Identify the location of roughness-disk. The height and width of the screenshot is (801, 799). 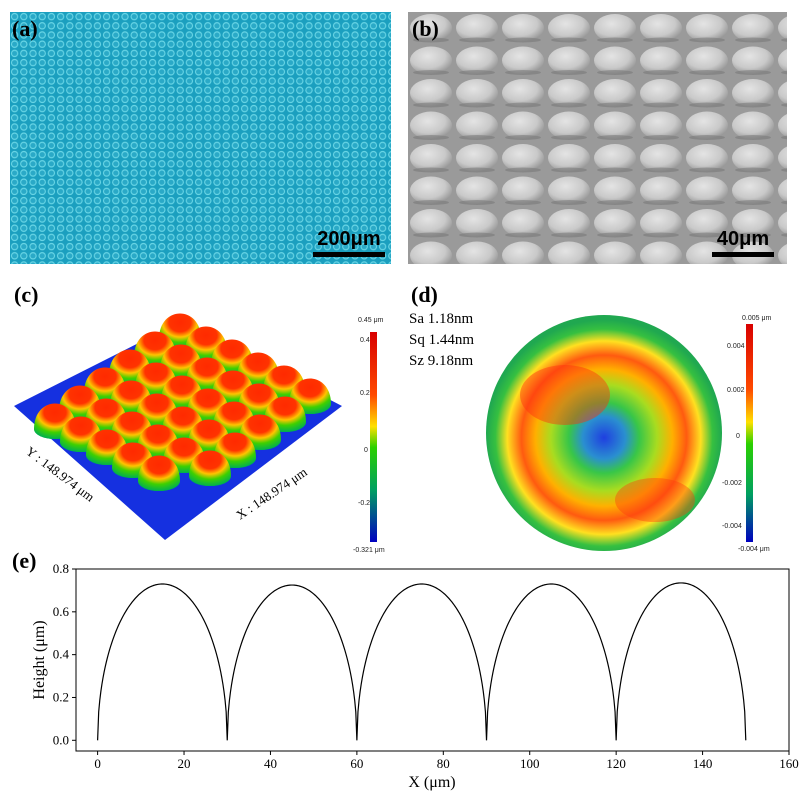
(604, 433).